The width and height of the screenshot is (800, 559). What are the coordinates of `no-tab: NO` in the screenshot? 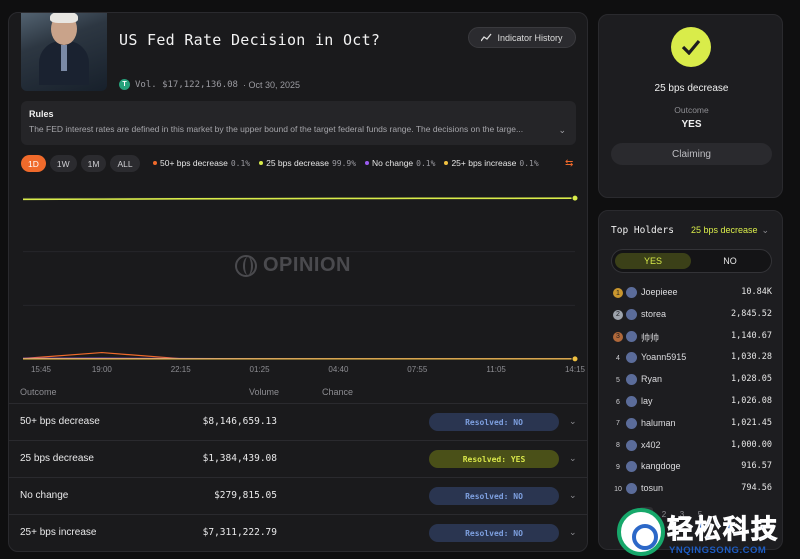 It's located at (730, 261).